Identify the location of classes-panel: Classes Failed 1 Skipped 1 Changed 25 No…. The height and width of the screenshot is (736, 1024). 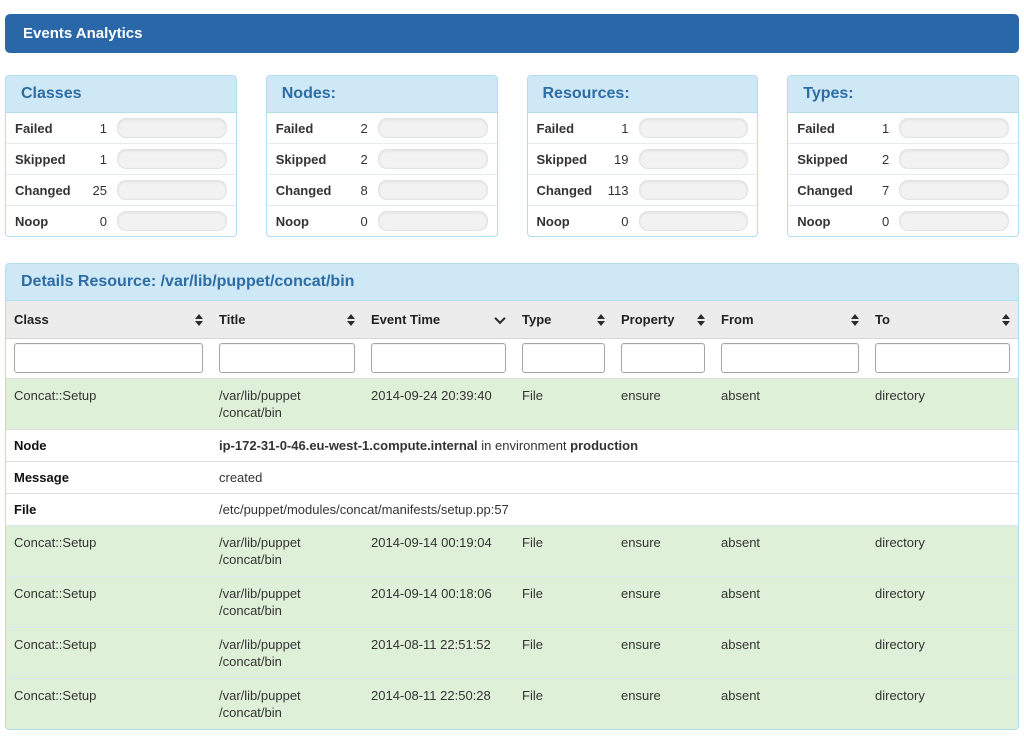
(121, 156).